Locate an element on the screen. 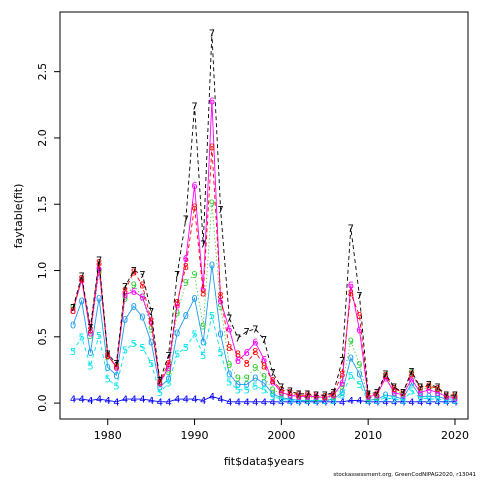 This screenshot has width=480, height=480. series-line is located at coordinates (264, 399).